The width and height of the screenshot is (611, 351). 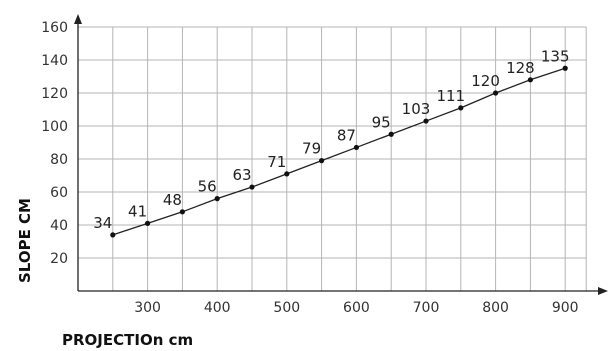 I want to click on data-label: 103, so click(x=416, y=109).